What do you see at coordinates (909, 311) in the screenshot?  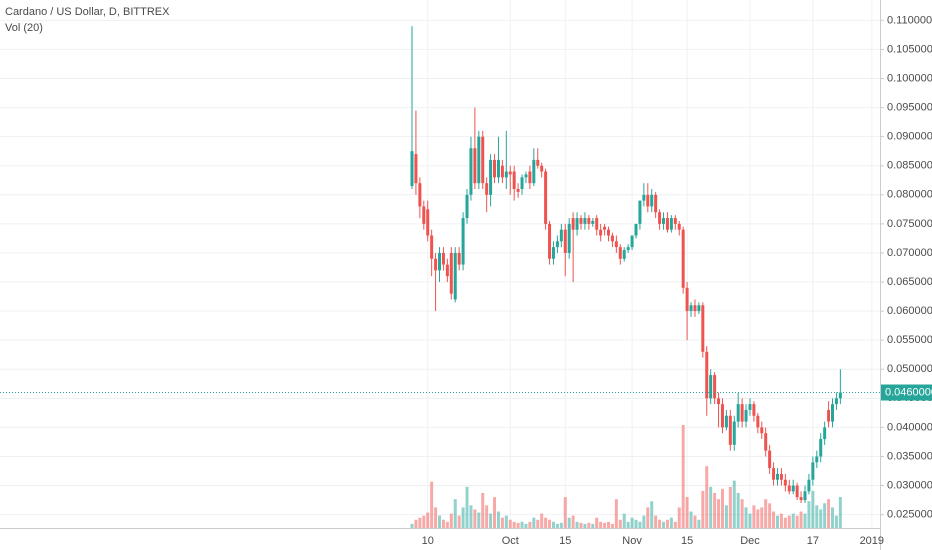 I see `y-tick-label: 0.06000000` at bounding box center [909, 311].